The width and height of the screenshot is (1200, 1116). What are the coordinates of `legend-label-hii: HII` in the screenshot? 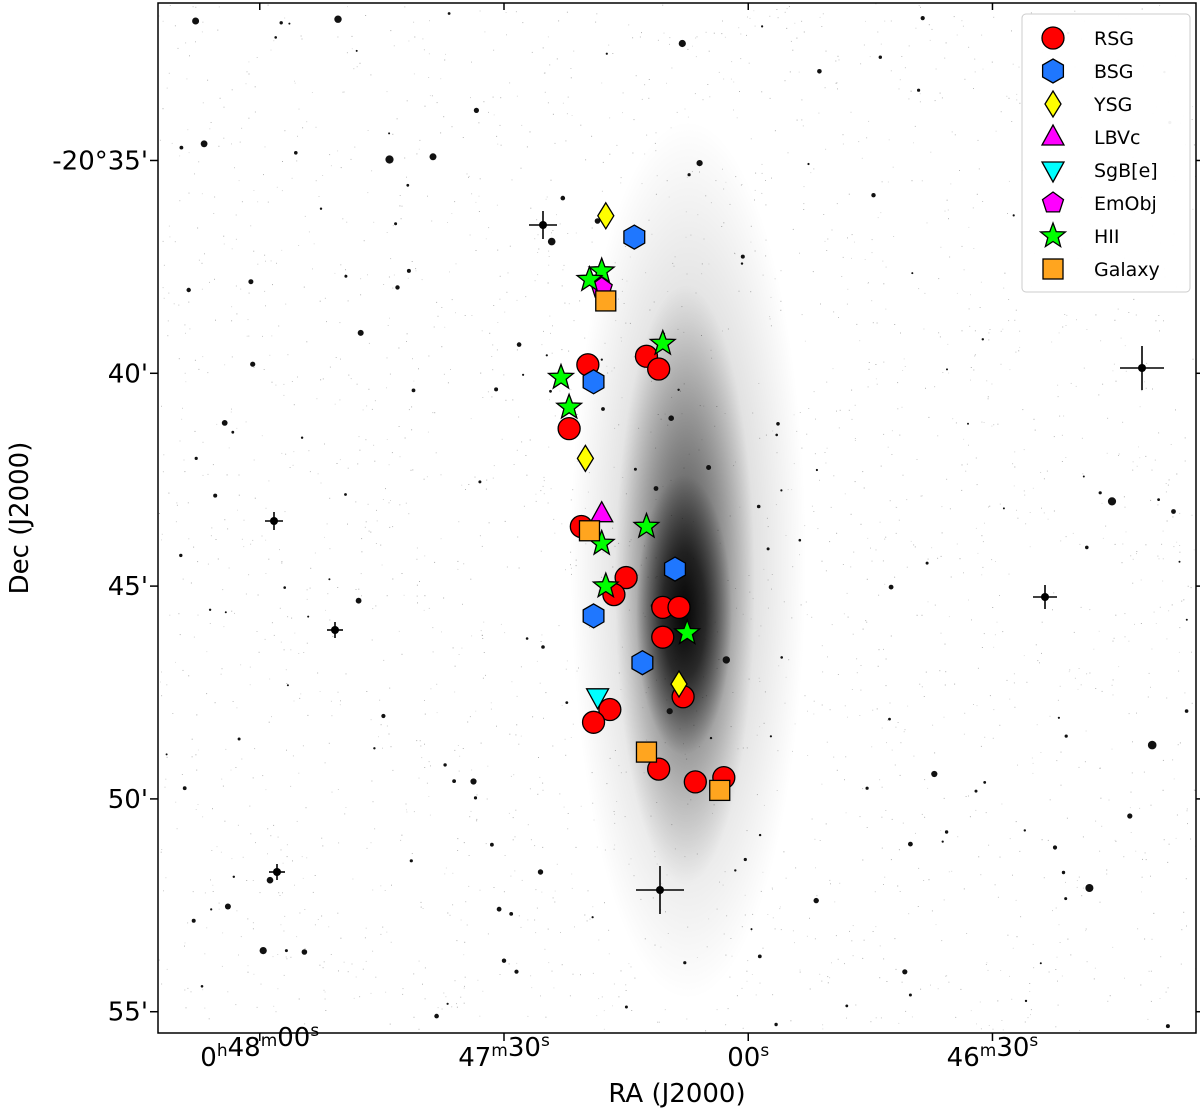 It's located at (1107, 237).